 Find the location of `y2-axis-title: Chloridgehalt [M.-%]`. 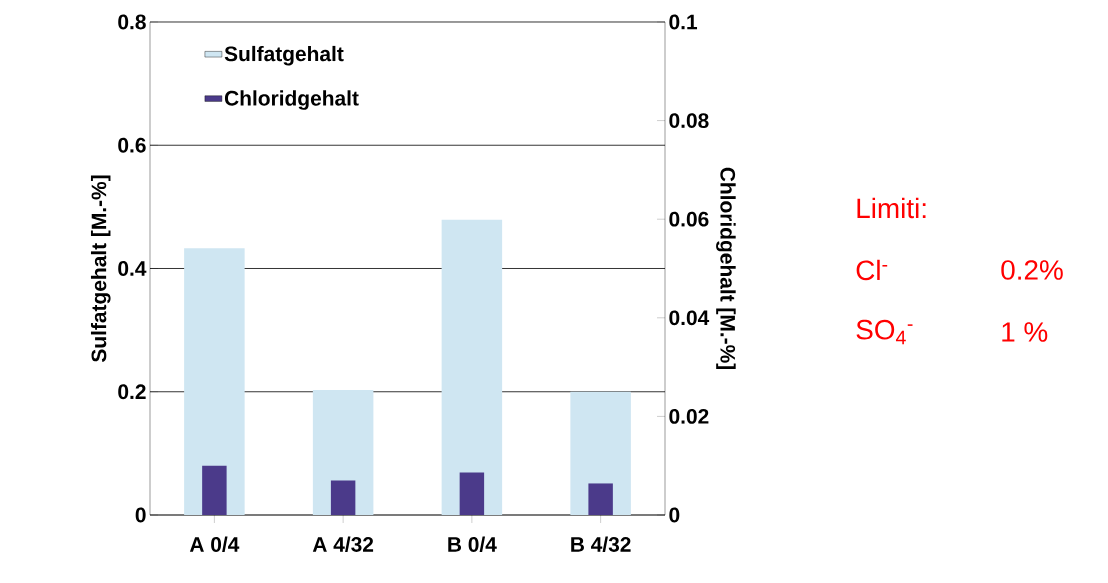

y2-axis-title: Chloridgehalt [M.-%] is located at coordinates (726, 268).